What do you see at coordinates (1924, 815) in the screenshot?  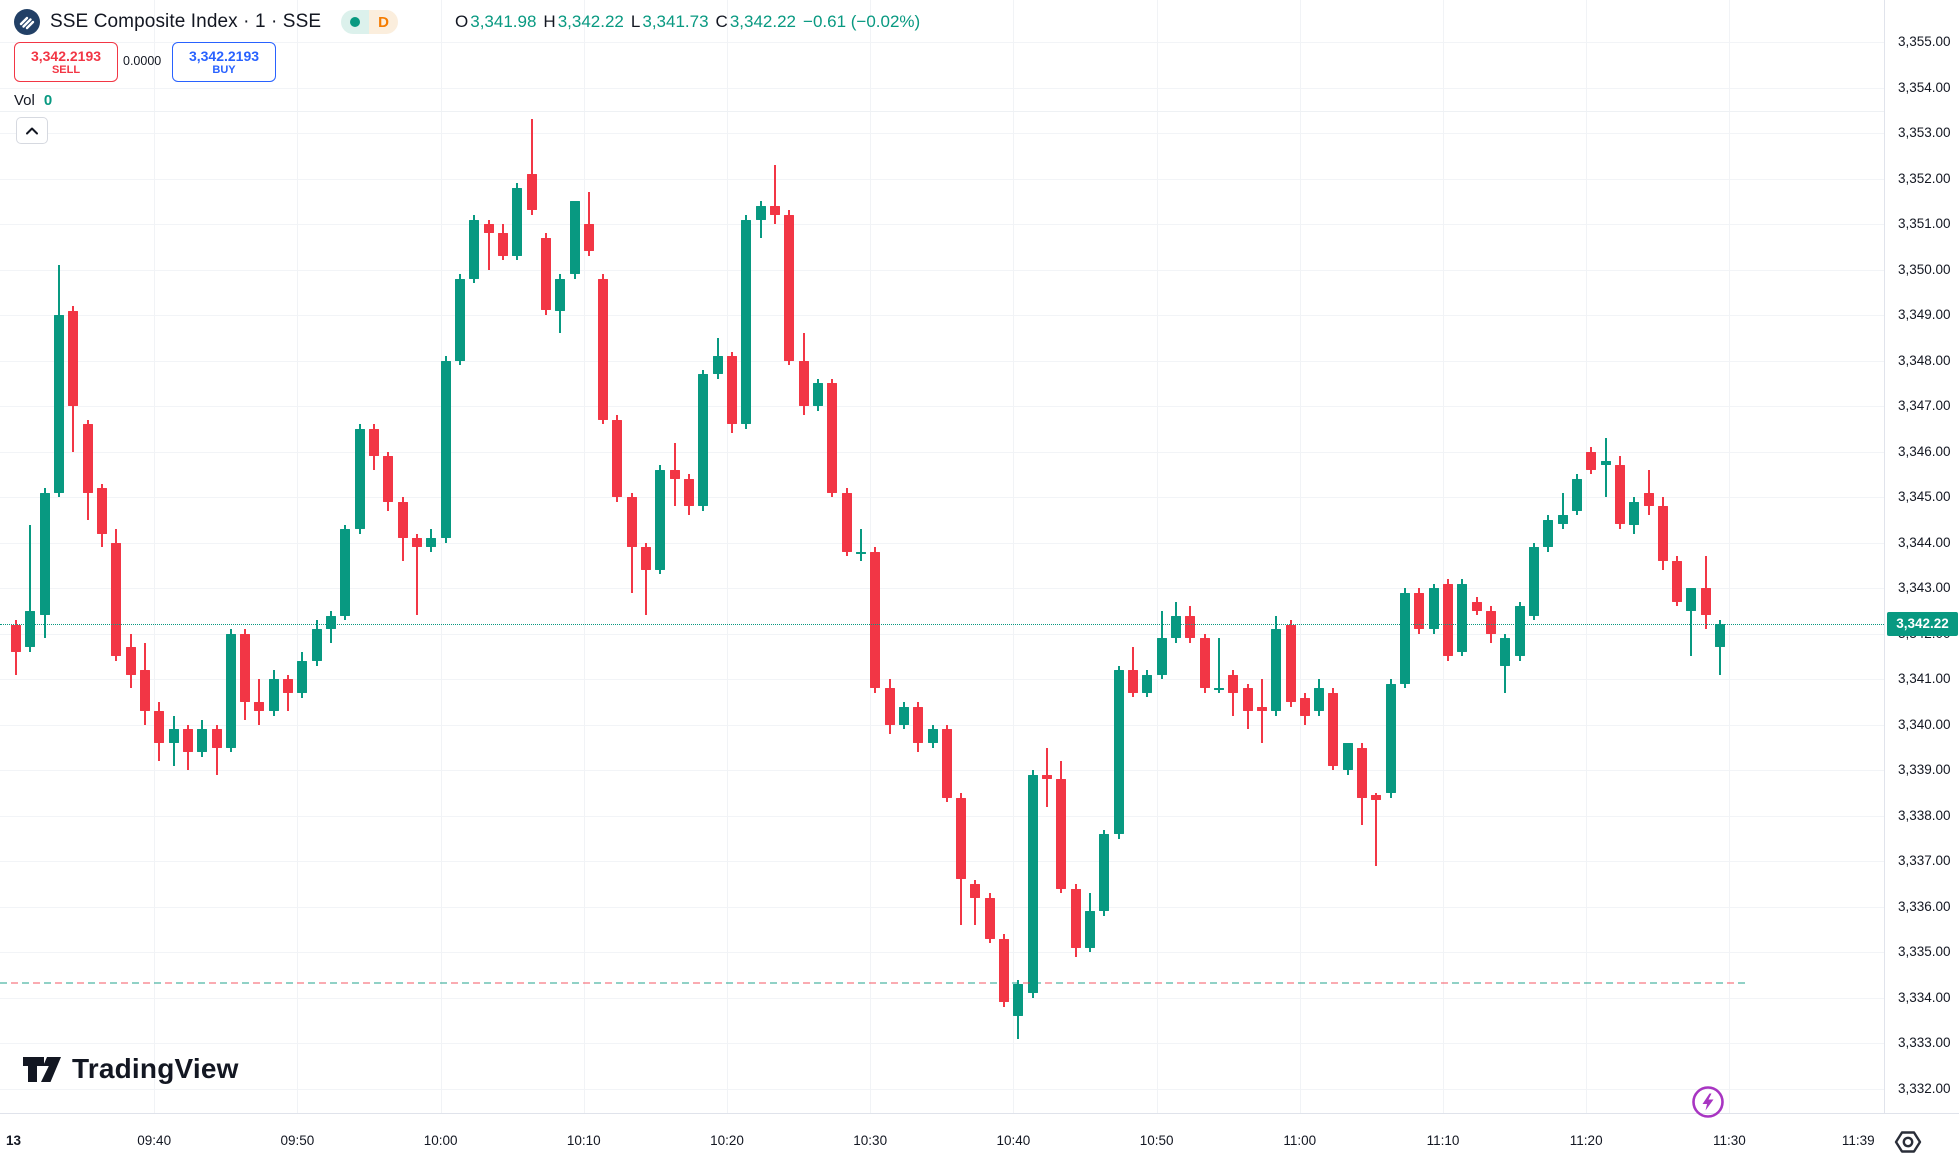 I see `price-axis-label: 3,338.00` at bounding box center [1924, 815].